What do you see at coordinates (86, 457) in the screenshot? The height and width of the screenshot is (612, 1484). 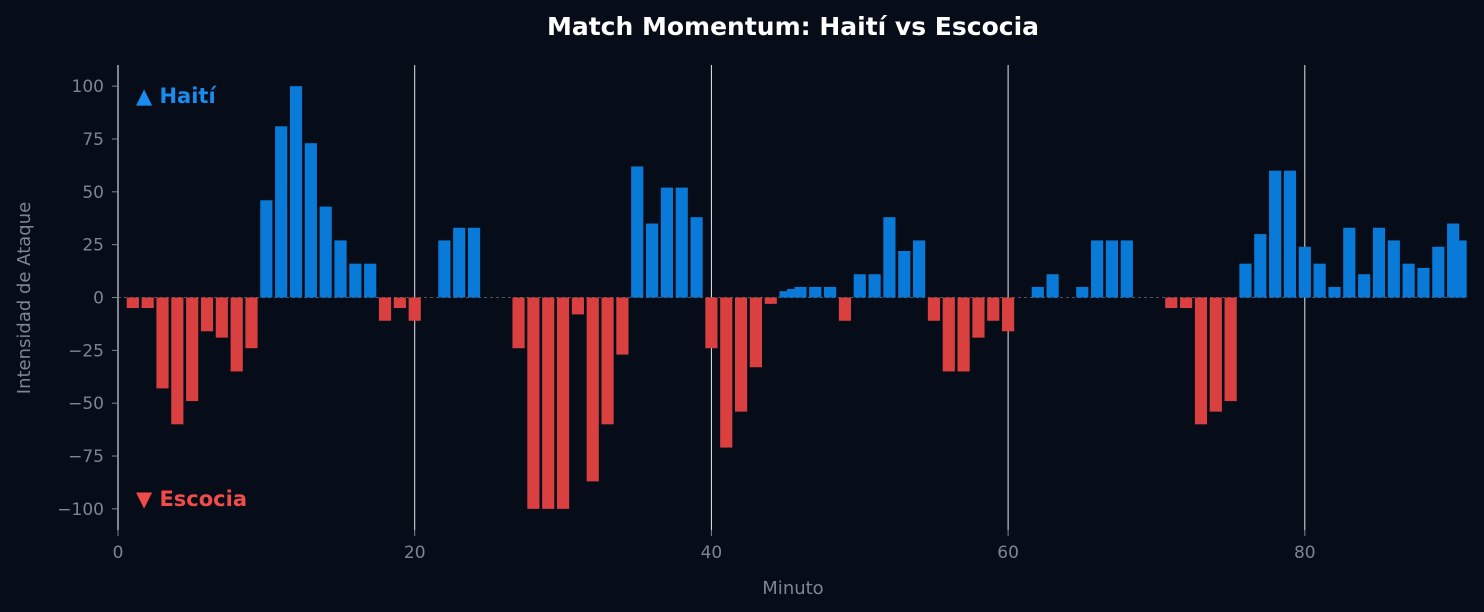 I see `y-tick-label: −75` at bounding box center [86, 457].